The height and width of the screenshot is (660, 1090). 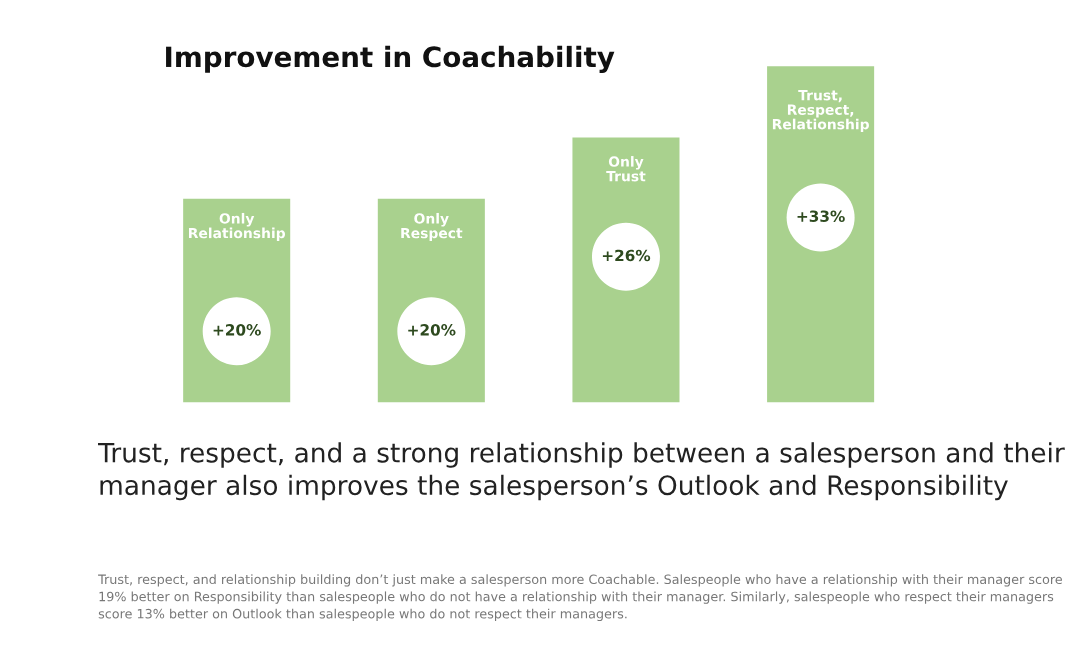 What do you see at coordinates (581, 471) in the screenshot?
I see `text: Trust, respect, and a strong relationship between a salesperson and their manager also improves the salesperson’s Outlook and Responsibility` at bounding box center [581, 471].